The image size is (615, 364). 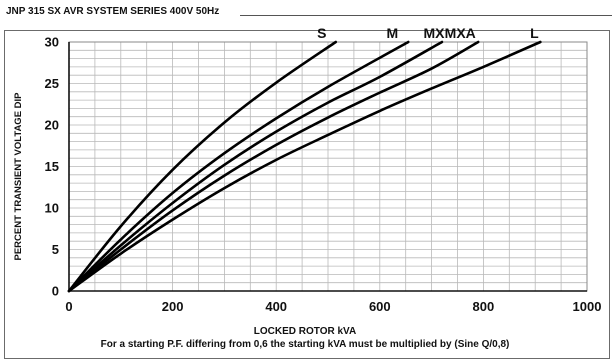 I want to click on x-tick-label: 0, so click(x=68, y=306).